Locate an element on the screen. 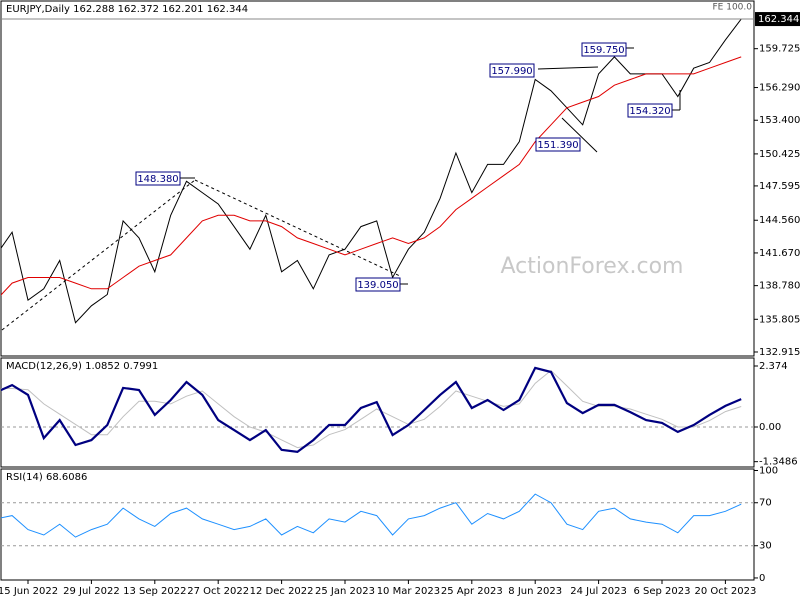  y-tick-label: 135.805 is located at coordinates (779, 319).